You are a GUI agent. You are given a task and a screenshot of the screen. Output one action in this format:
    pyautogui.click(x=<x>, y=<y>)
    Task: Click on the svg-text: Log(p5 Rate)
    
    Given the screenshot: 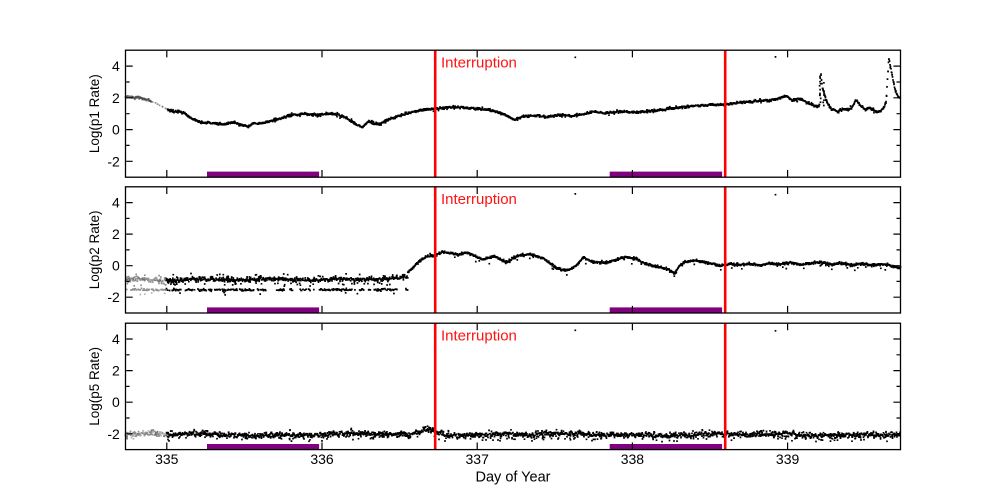 What is the action you would take?
    pyautogui.click(x=94, y=386)
    